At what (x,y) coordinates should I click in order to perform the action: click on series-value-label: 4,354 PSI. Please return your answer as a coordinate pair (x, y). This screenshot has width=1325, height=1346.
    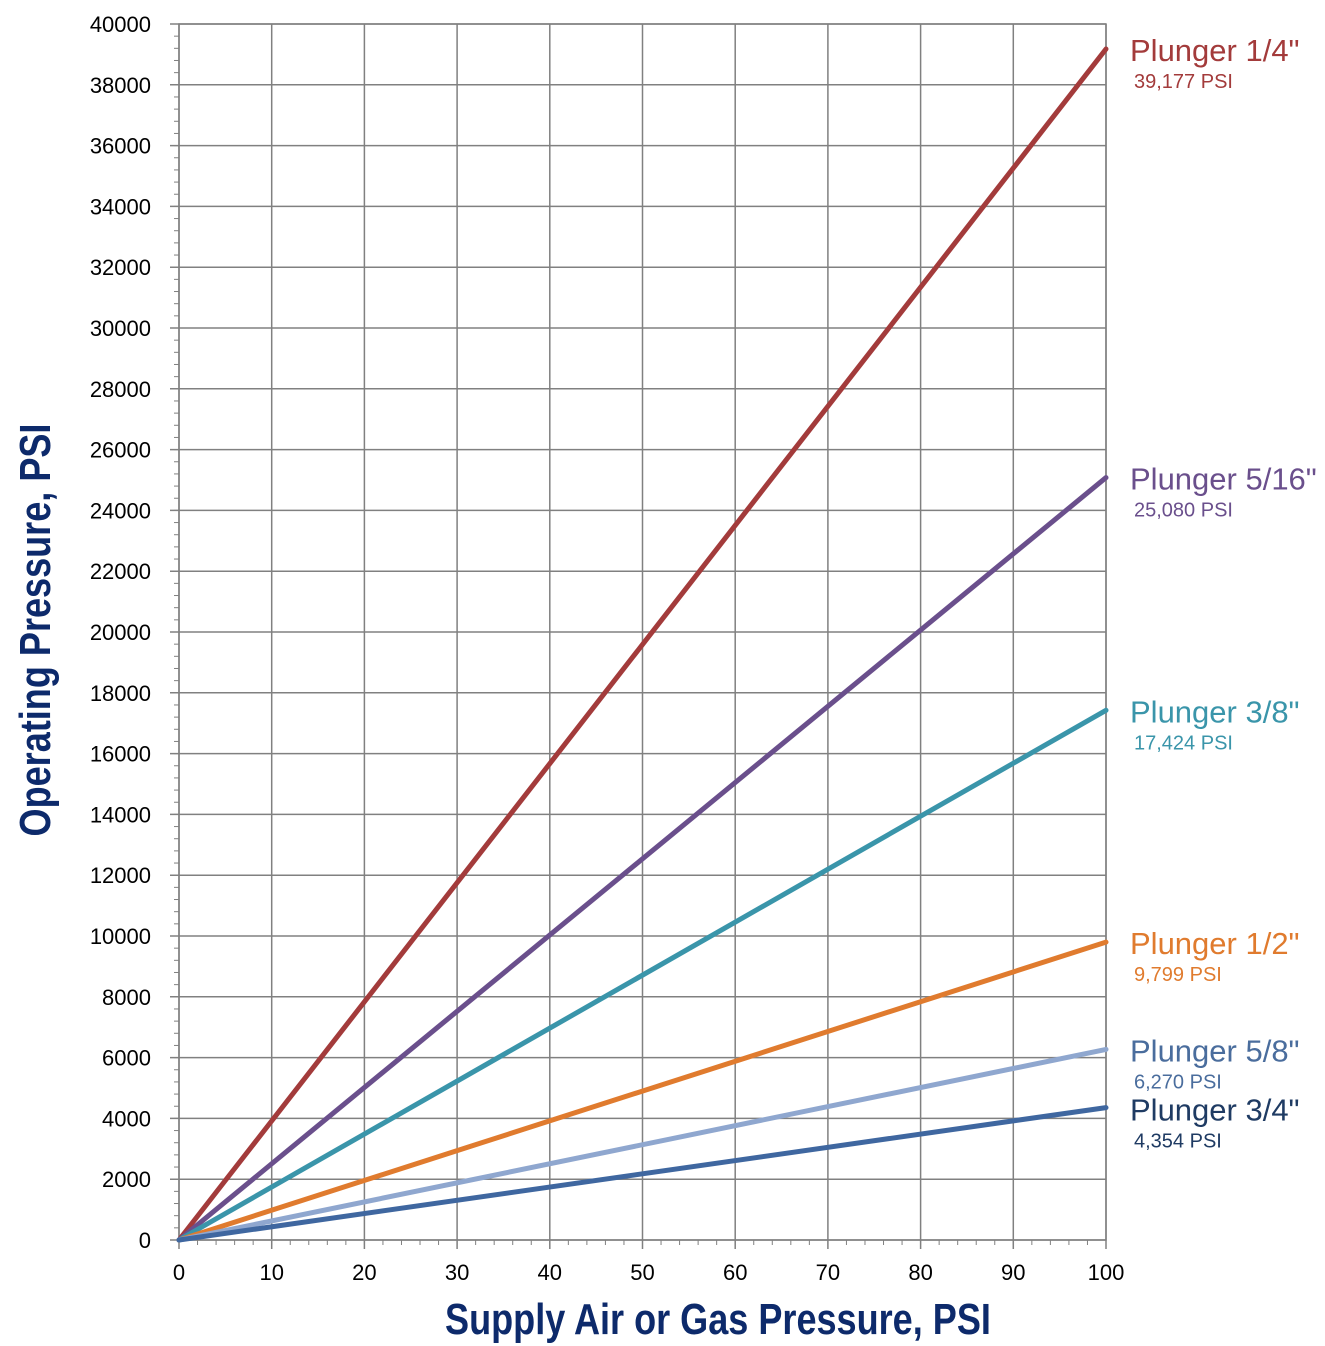
    Looking at the image, I should click on (1178, 1141).